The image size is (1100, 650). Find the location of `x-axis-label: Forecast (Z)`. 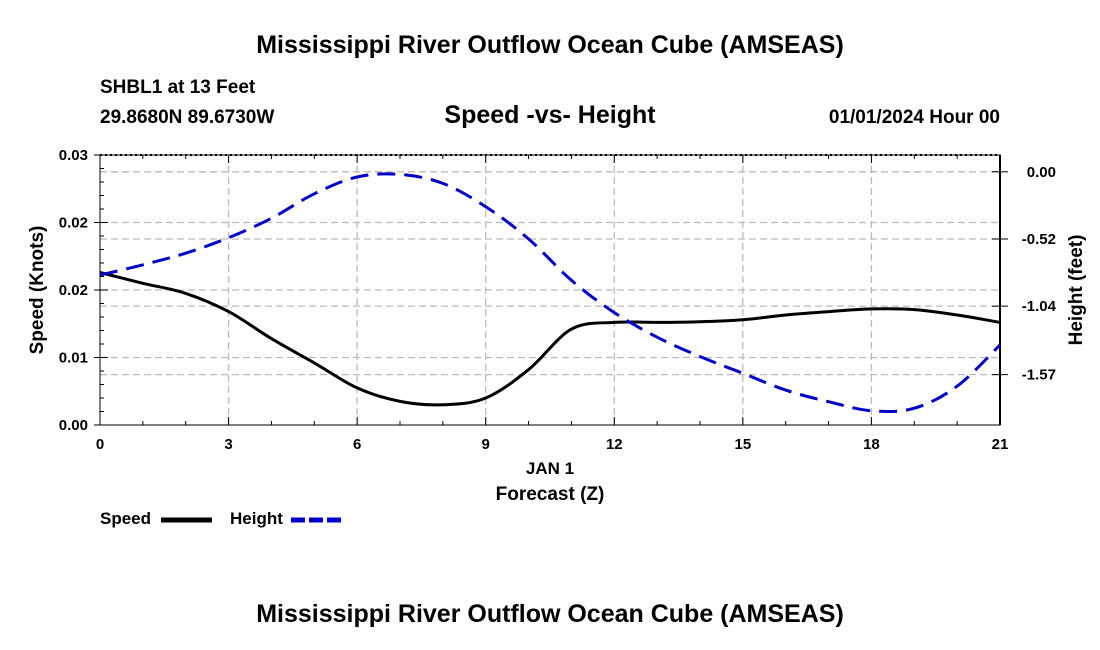

x-axis-label: Forecast (Z) is located at coordinates (550, 494).